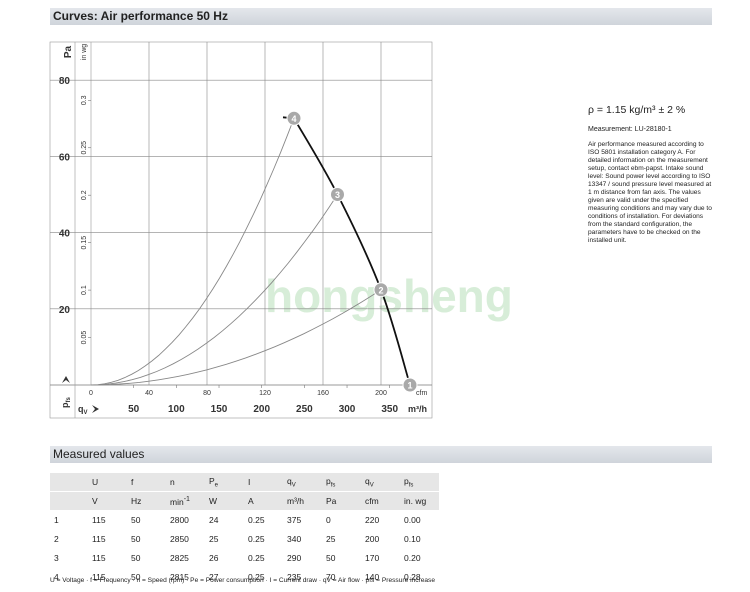 The image size is (750, 592). Describe the element at coordinates (263, 501) in the screenshot. I see `column-unit: A` at that location.